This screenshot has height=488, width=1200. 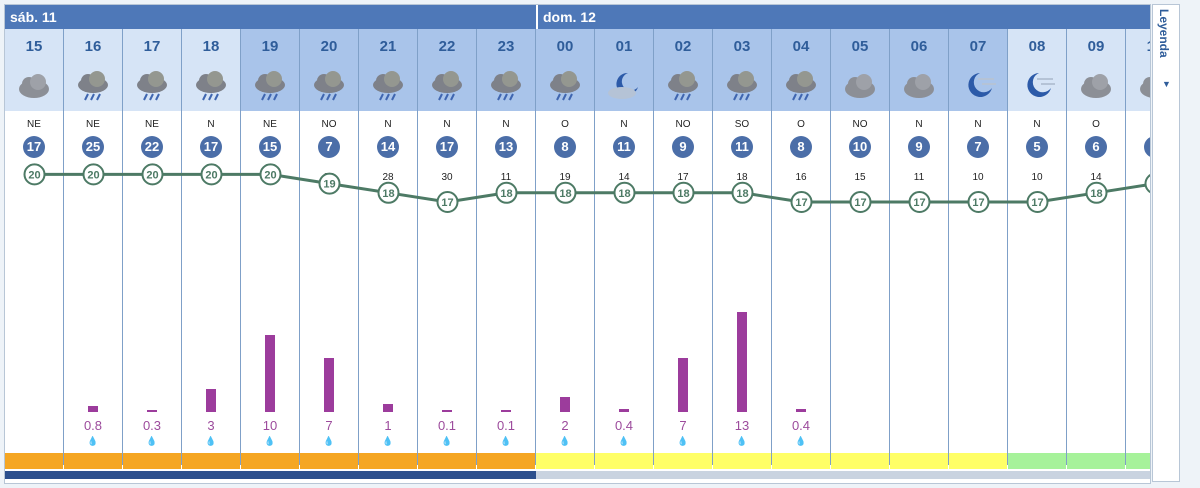 I want to click on hour-column: 08 N 5 10, so click(x=1037, y=249).